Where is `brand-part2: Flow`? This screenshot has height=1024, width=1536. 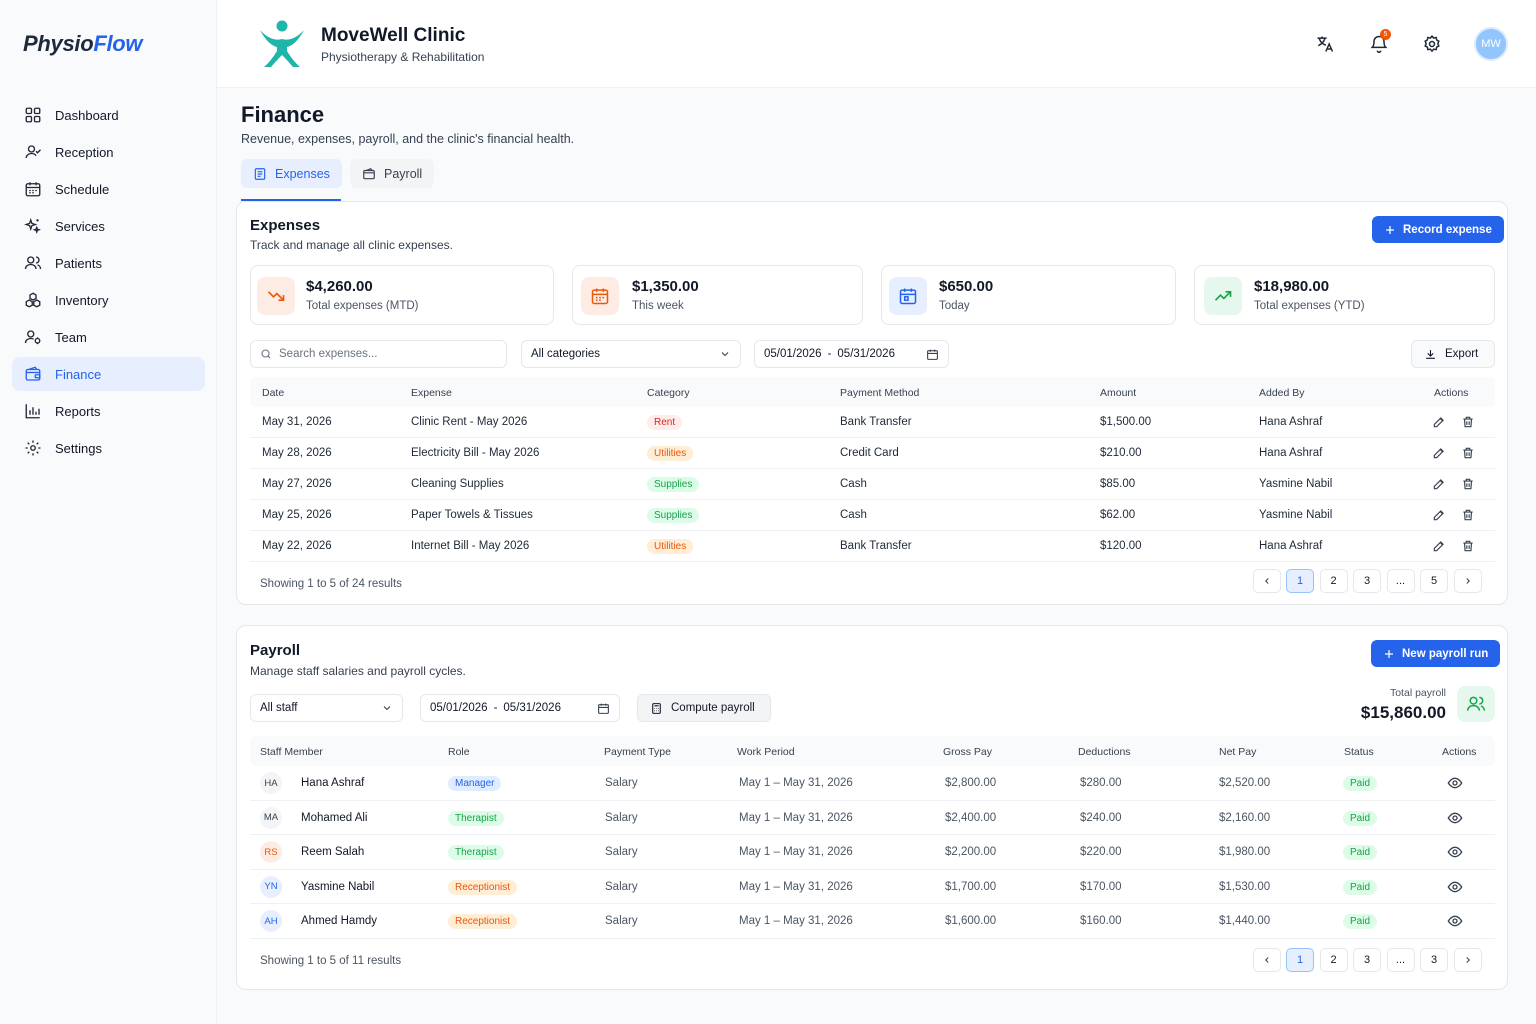
brand-part2: Flow is located at coordinates (118, 43).